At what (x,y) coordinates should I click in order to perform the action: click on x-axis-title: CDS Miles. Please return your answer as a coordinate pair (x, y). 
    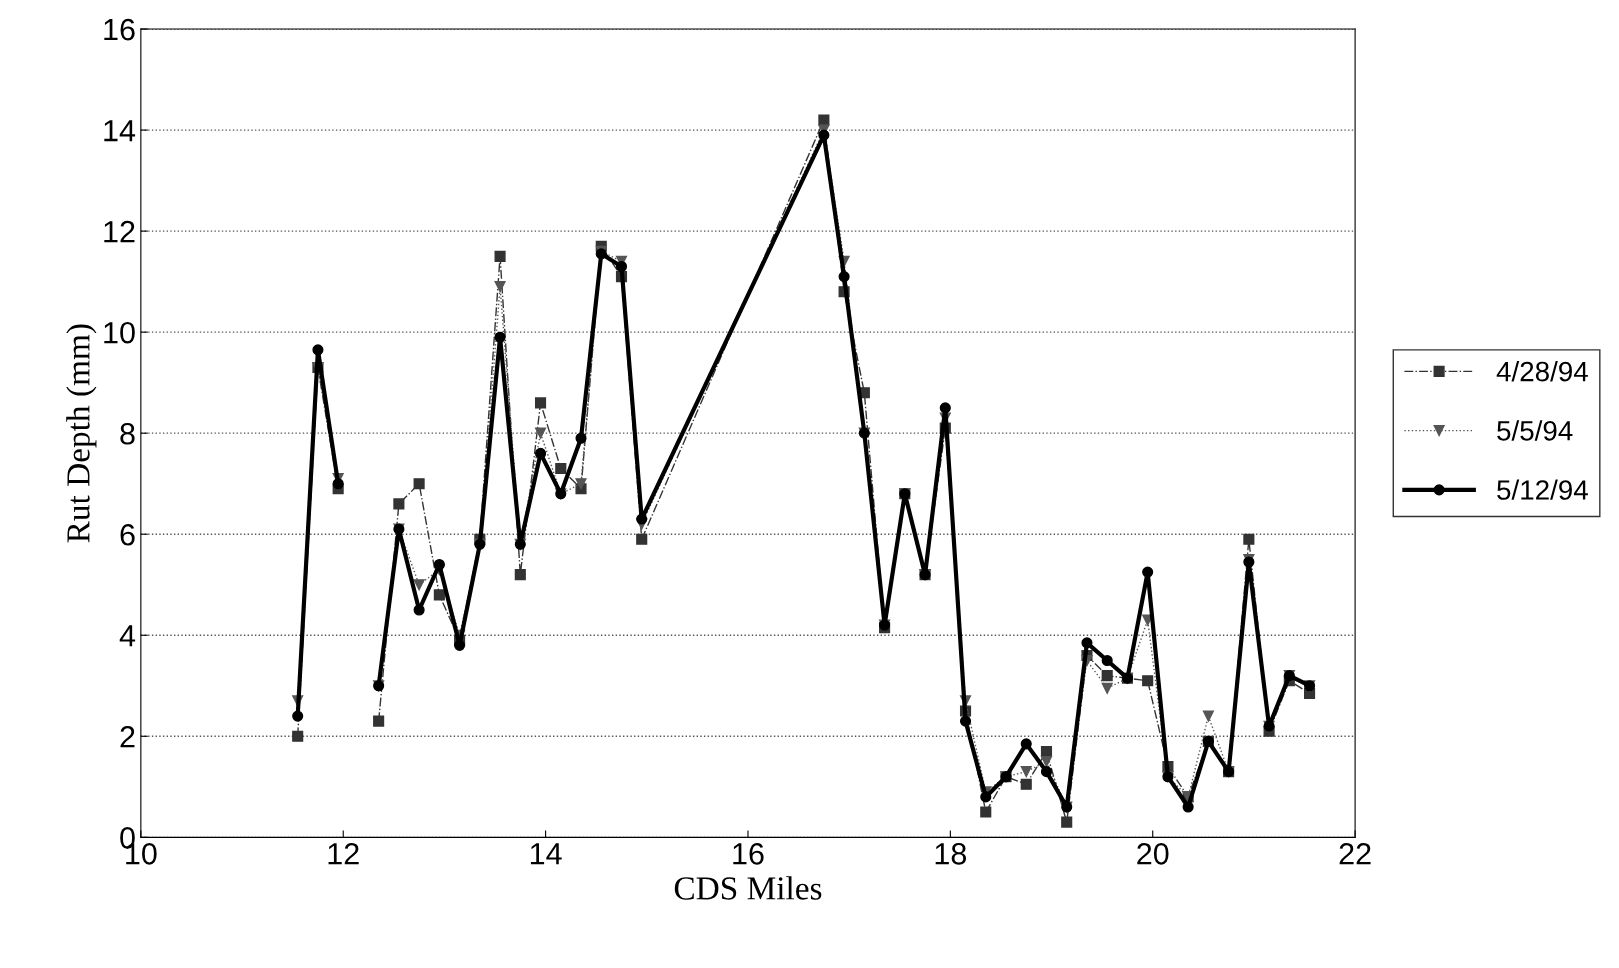
    Looking at the image, I should click on (748, 888).